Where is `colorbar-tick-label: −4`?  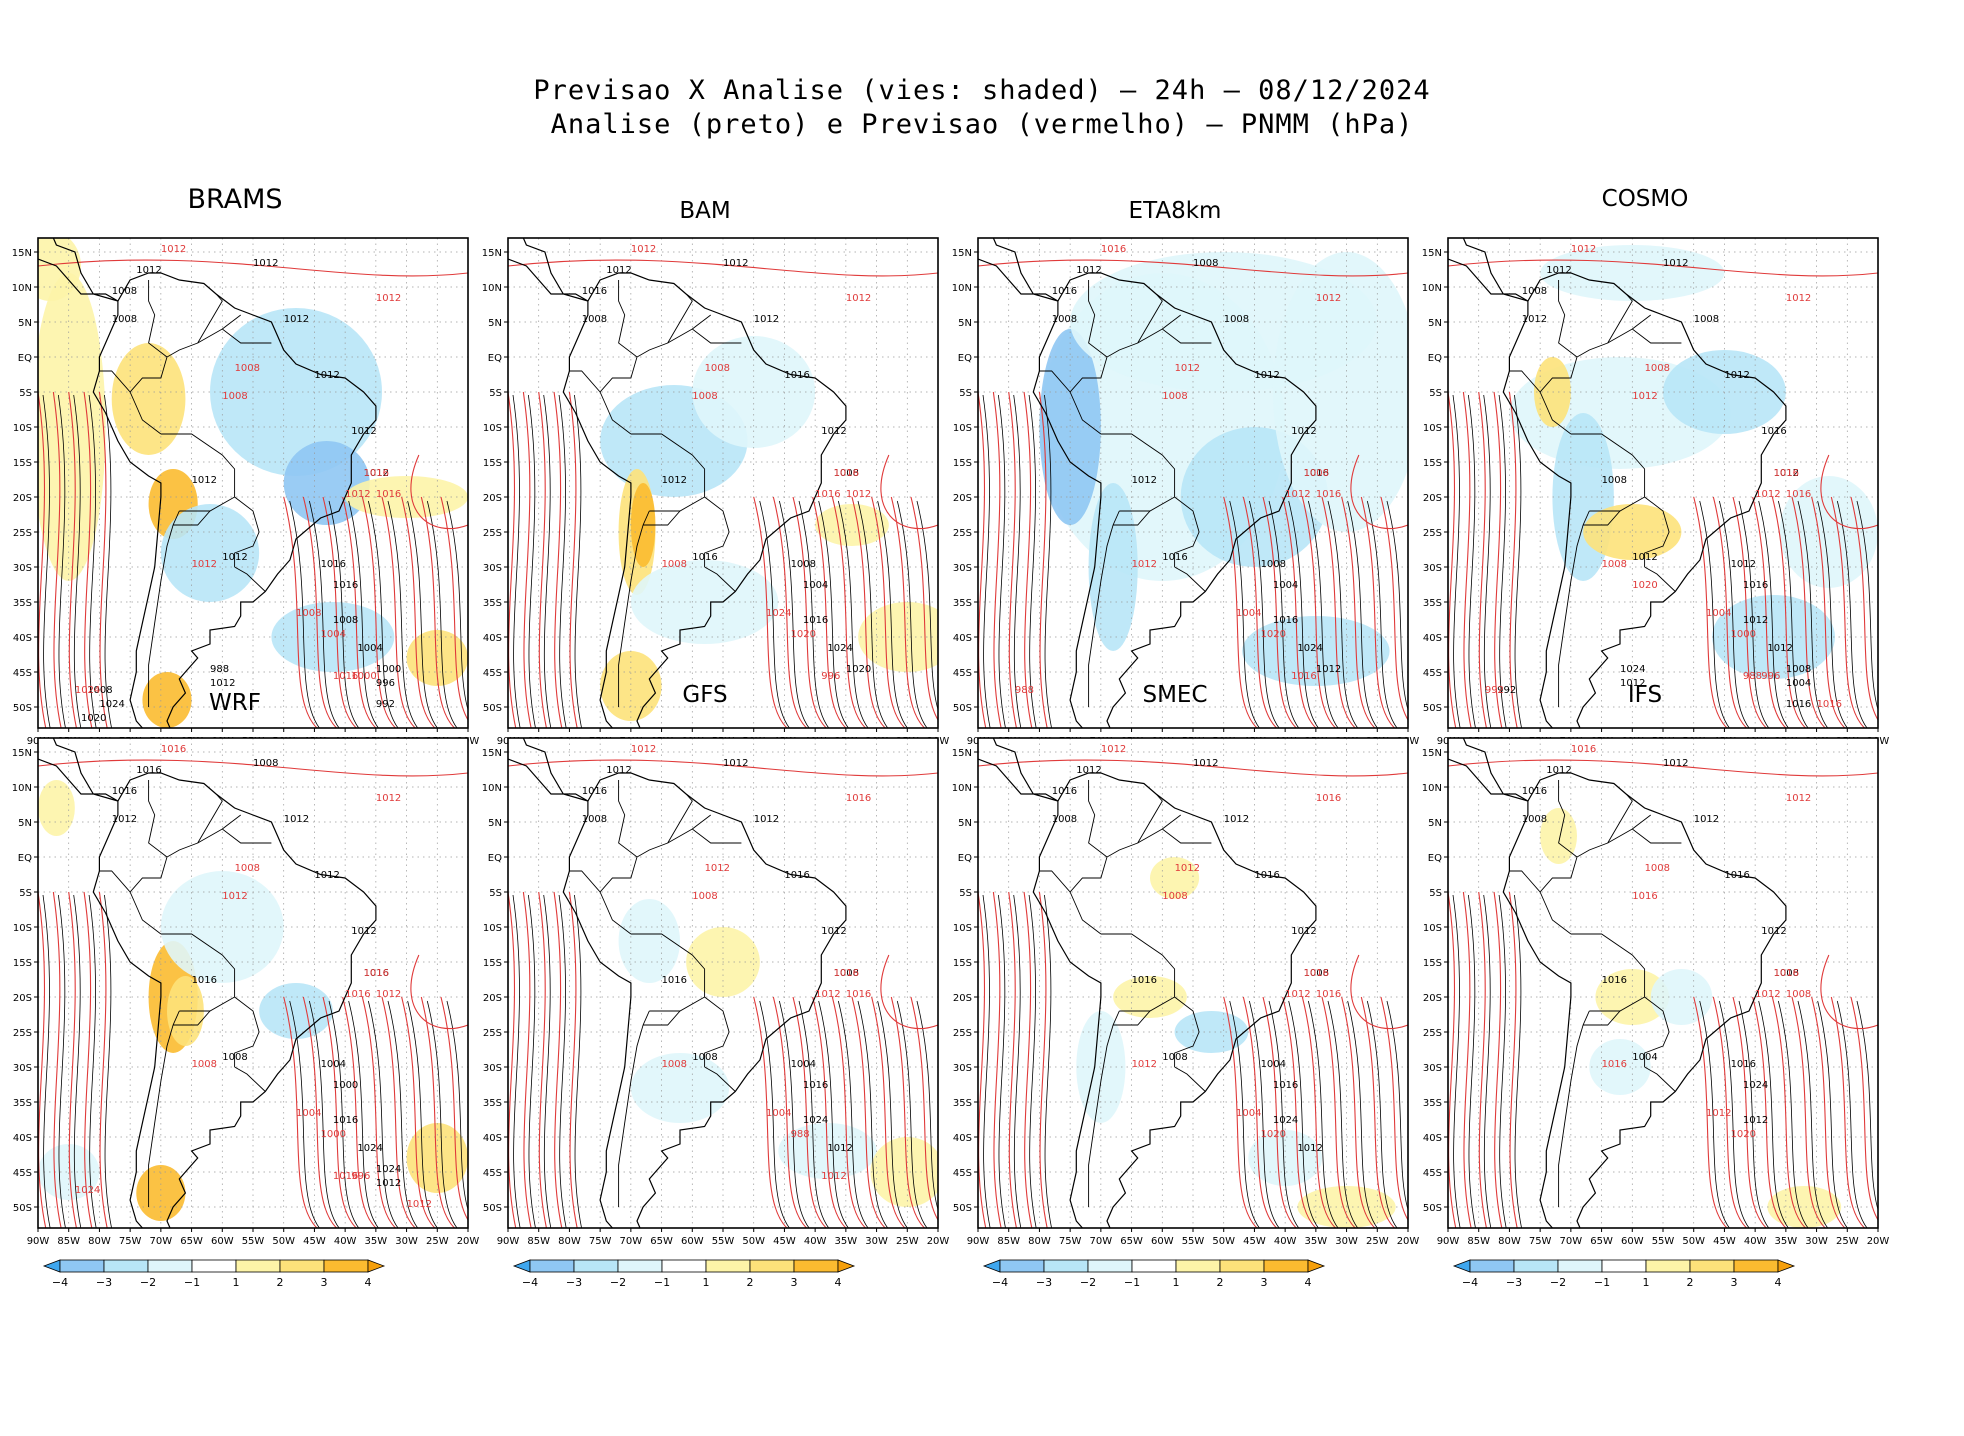 colorbar-tick-label: −4 is located at coordinates (60, 1282).